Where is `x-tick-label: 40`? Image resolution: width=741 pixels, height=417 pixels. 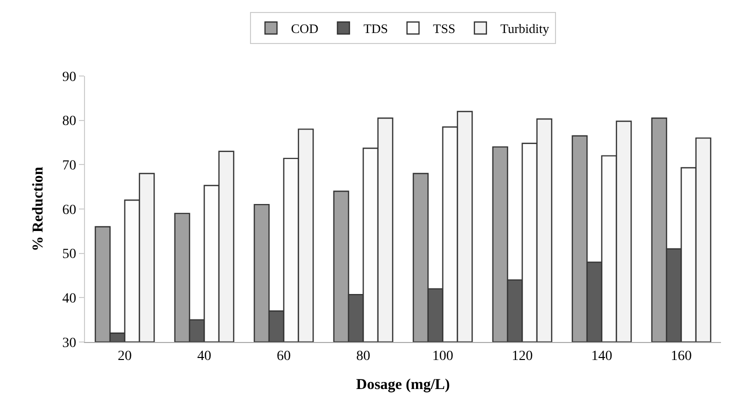
x-tick-label: 40 is located at coordinates (204, 356).